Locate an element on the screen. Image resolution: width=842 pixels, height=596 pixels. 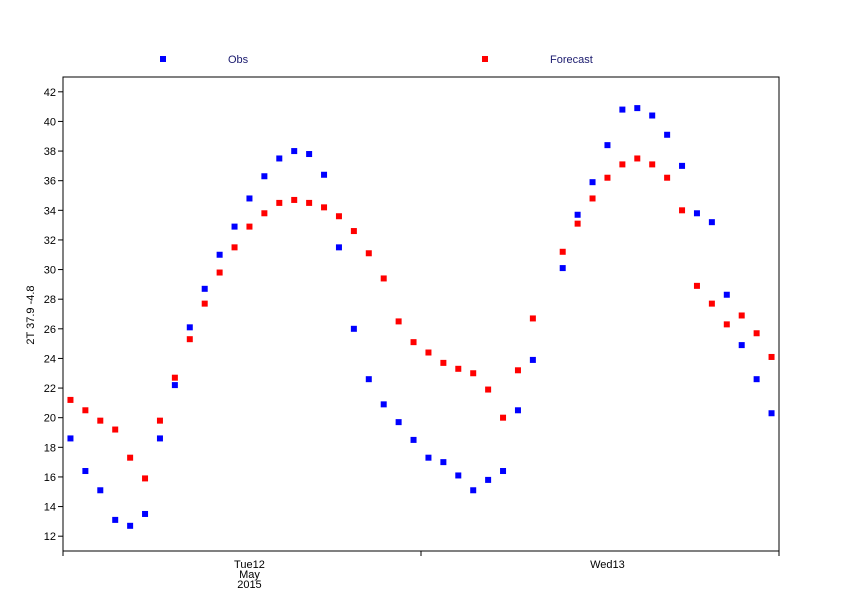
y-tick-label: 40 is located at coordinates (50, 122).